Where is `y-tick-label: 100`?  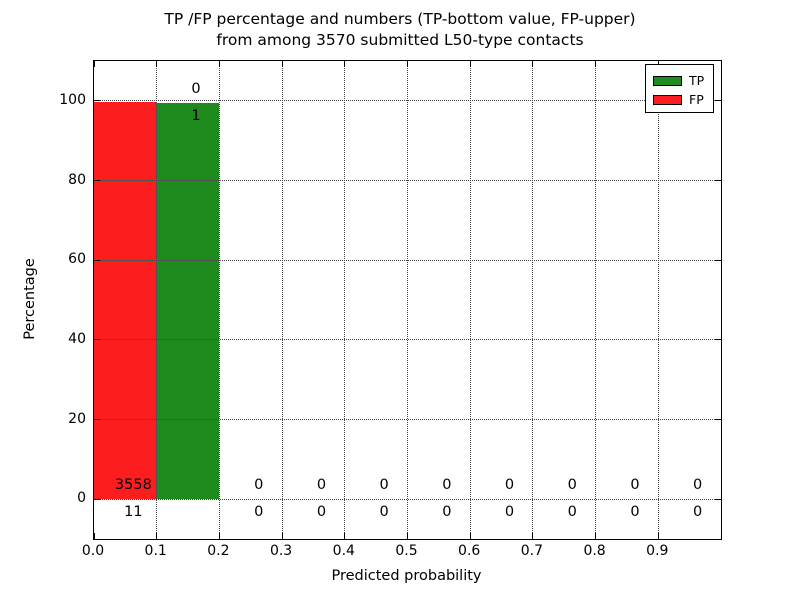 y-tick-label: 100 is located at coordinates (72, 99).